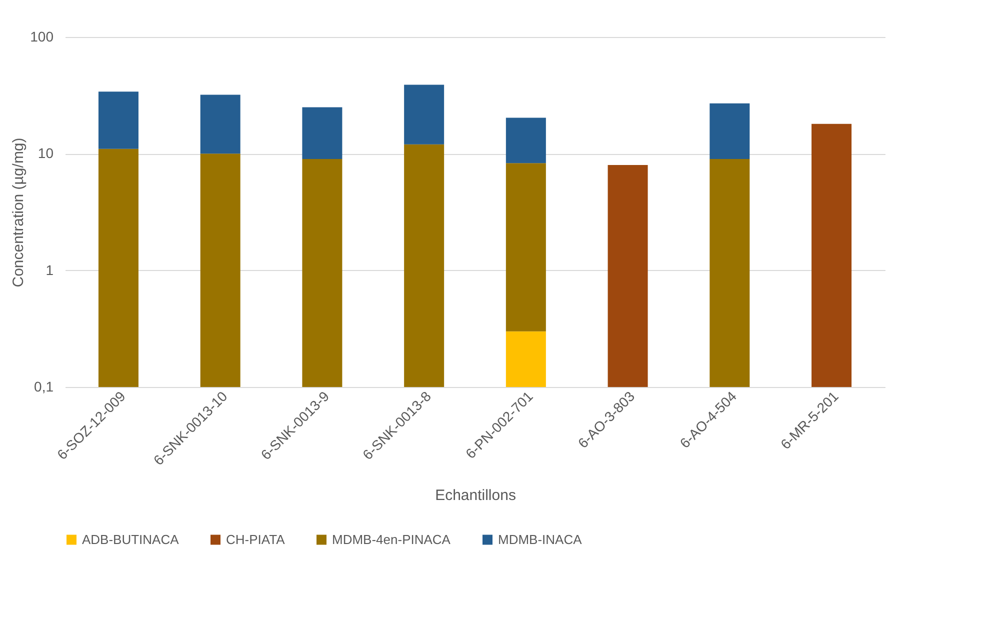 The image size is (996, 621). I want to click on y-tick-label: 1, so click(50, 270).